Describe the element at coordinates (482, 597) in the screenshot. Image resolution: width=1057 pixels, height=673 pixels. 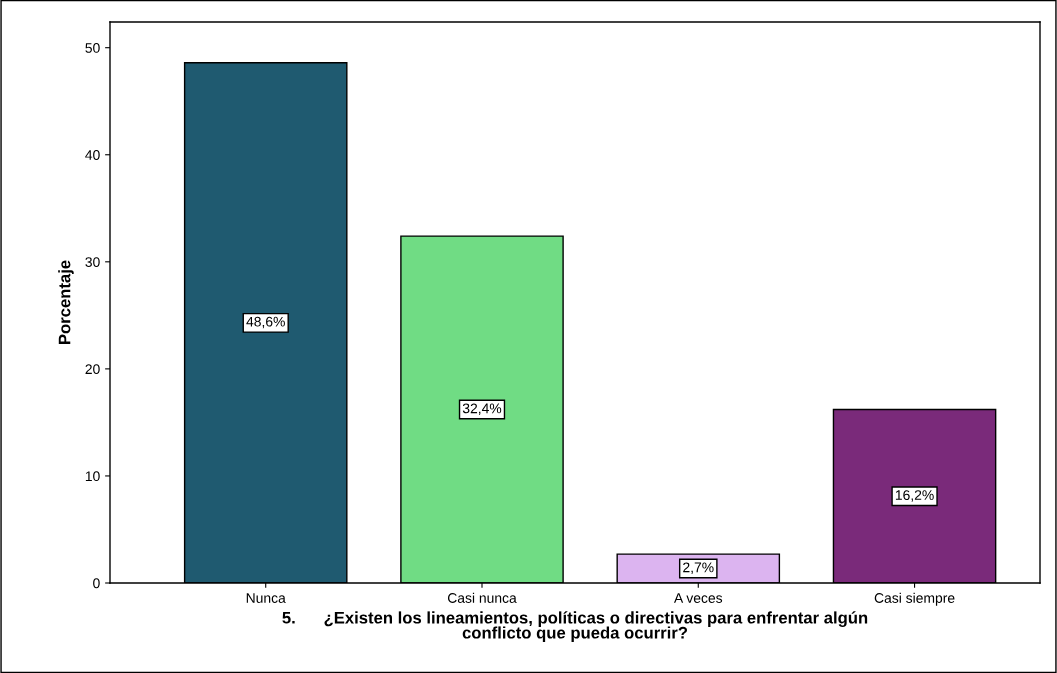
I see `x-tick-label: Casi nunca` at that location.